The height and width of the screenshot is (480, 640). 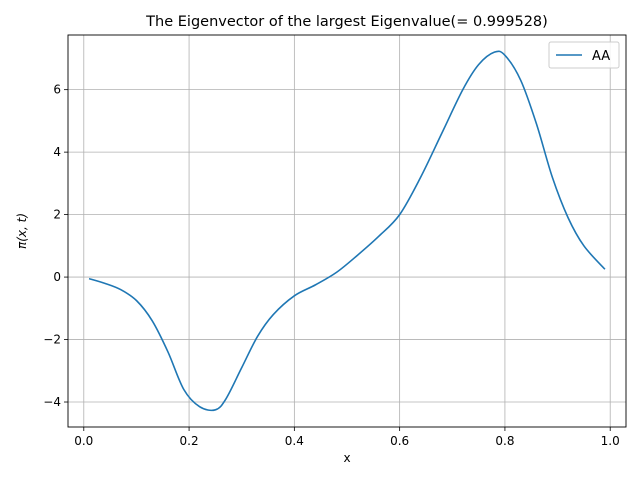 I want to click on y-tick-label: −4, so click(x=52, y=402).